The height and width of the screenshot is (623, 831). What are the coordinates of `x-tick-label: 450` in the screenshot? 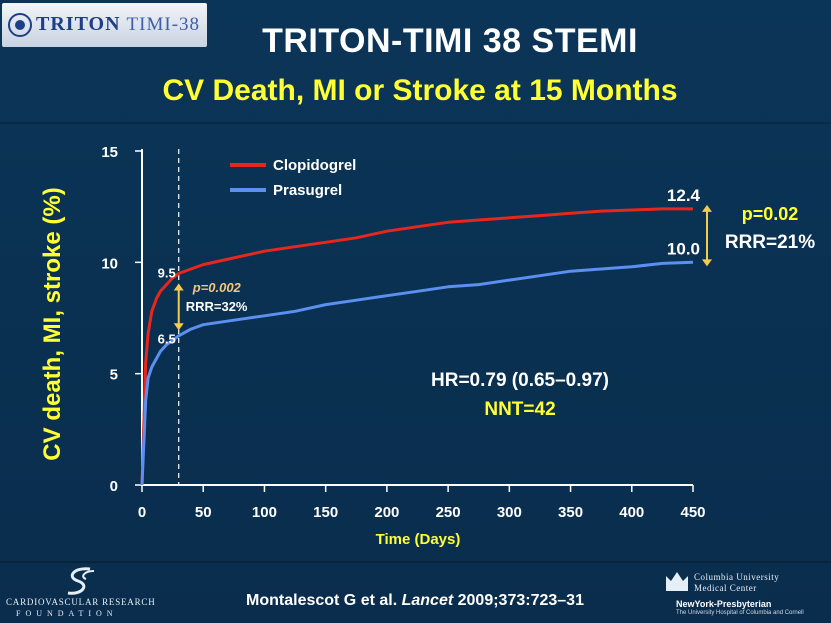 It's located at (692, 512).